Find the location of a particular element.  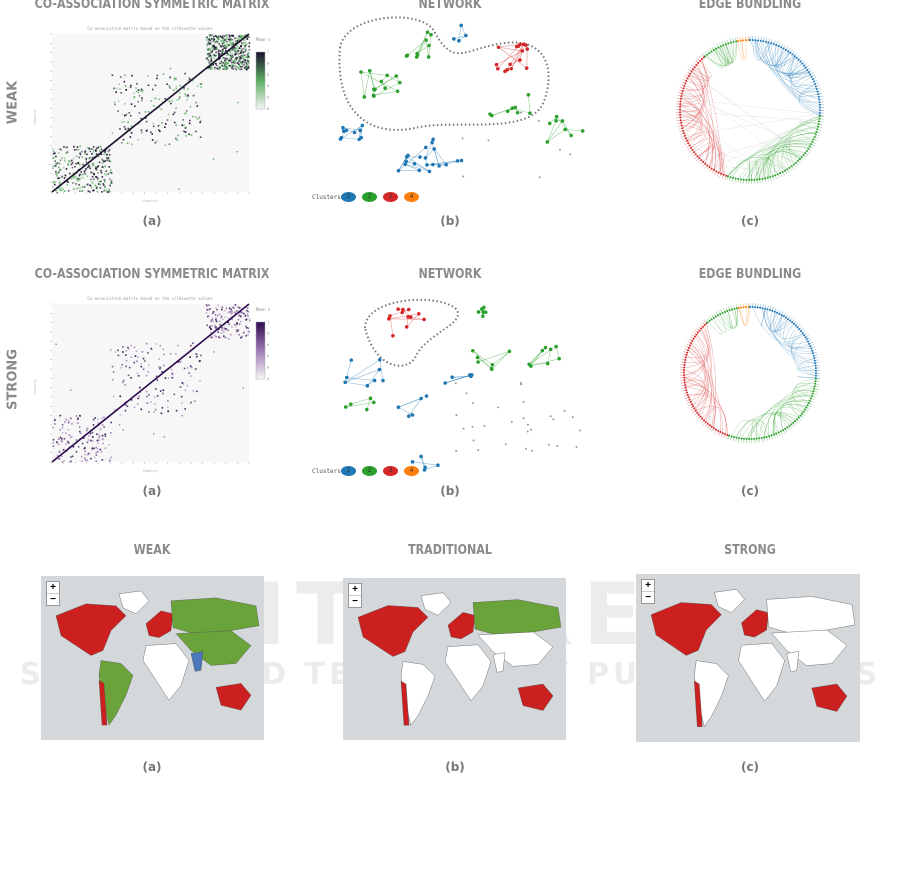

bundle-node is located at coordinates (754, 438).